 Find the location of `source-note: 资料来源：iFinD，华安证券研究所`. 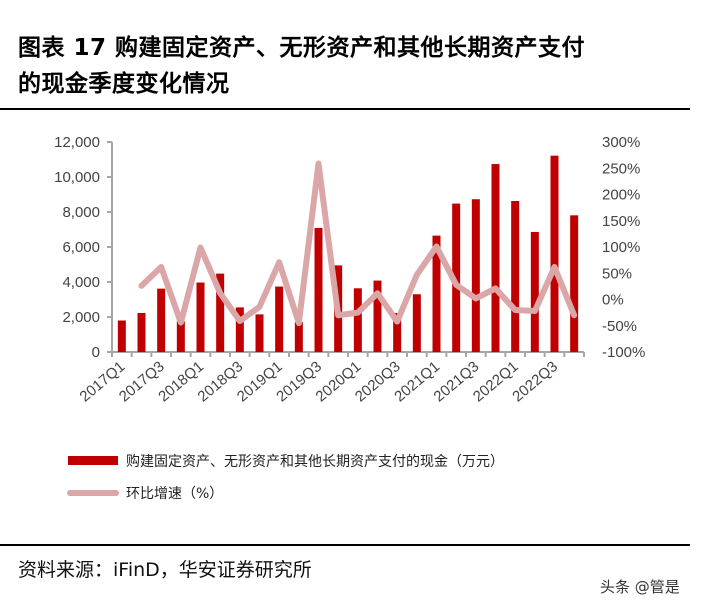

source-note: 资料来源：iFinD，华安证券研究所 is located at coordinates (165, 570).